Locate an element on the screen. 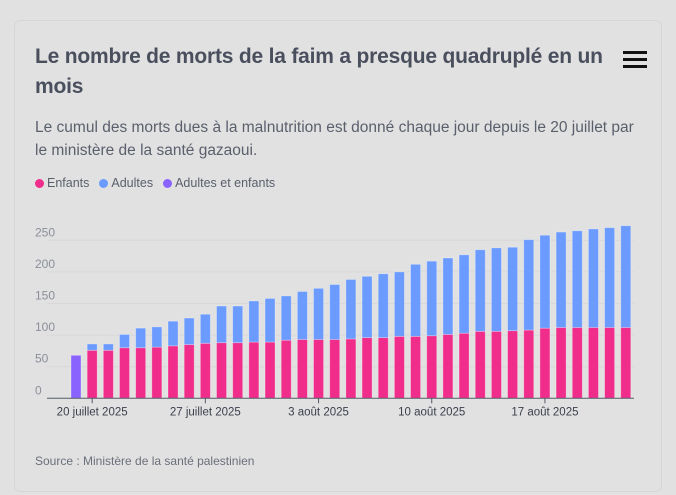 The height and width of the screenshot is (495, 676). legend-label: Adultes et enfants is located at coordinates (225, 183).